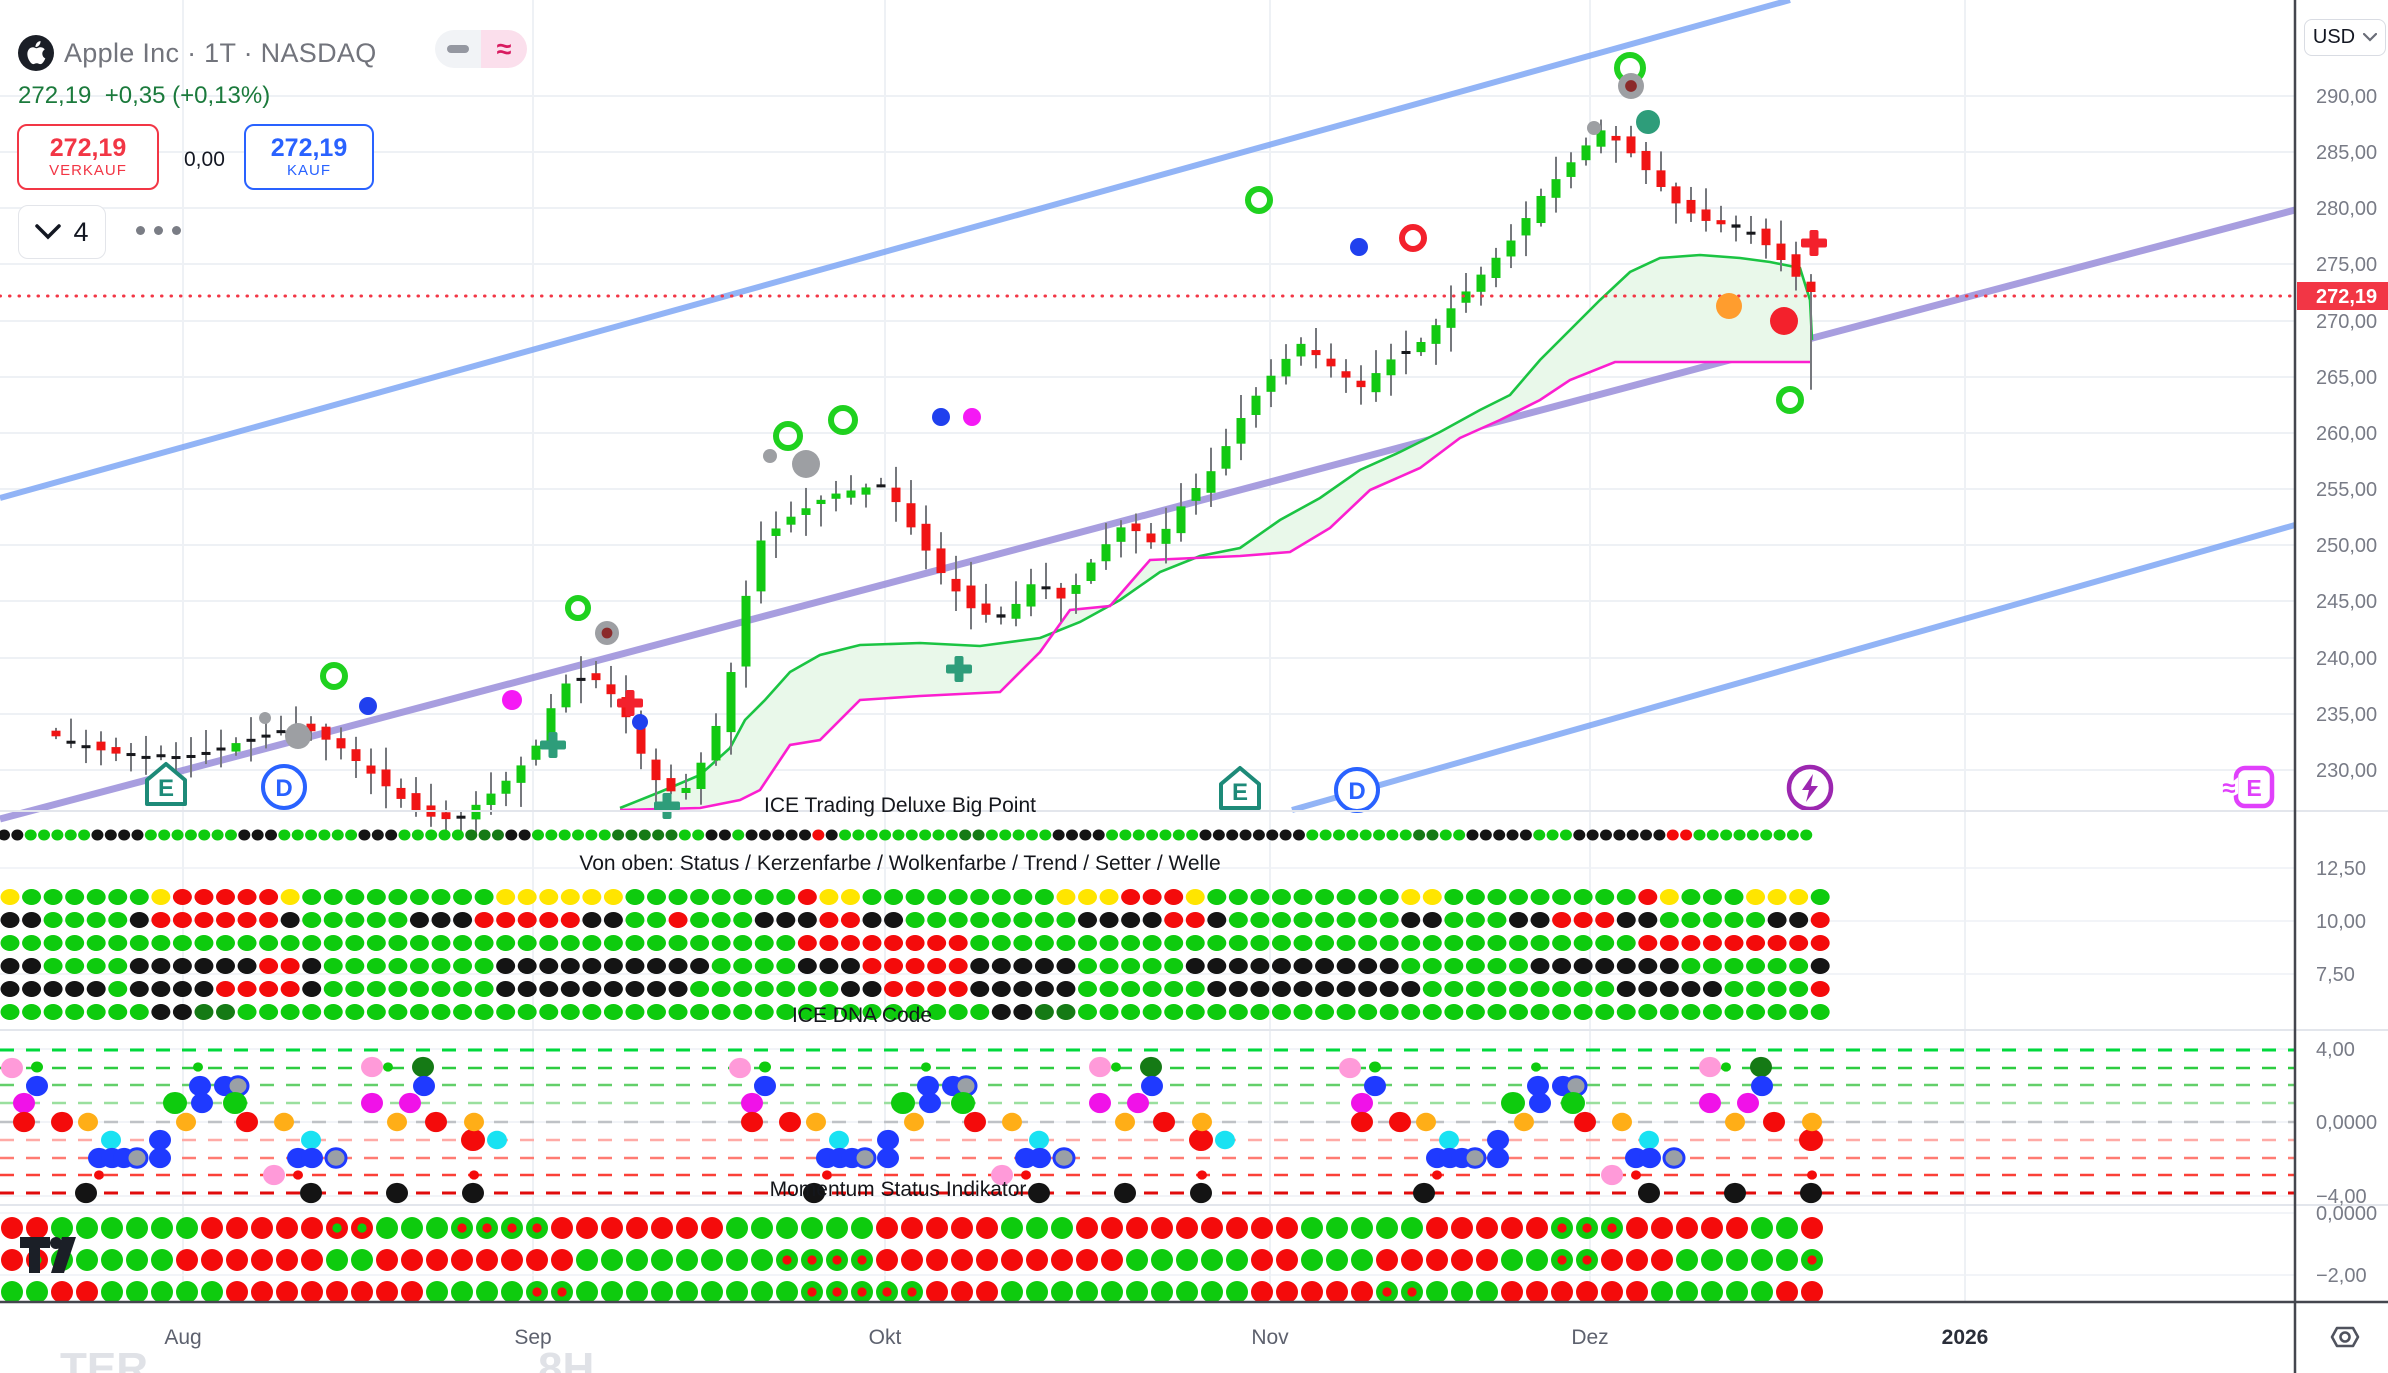 The height and width of the screenshot is (1373, 2388). What do you see at coordinates (2345, 37) in the screenshot?
I see `currency-selector: USD` at bounding box center [2345, 37].